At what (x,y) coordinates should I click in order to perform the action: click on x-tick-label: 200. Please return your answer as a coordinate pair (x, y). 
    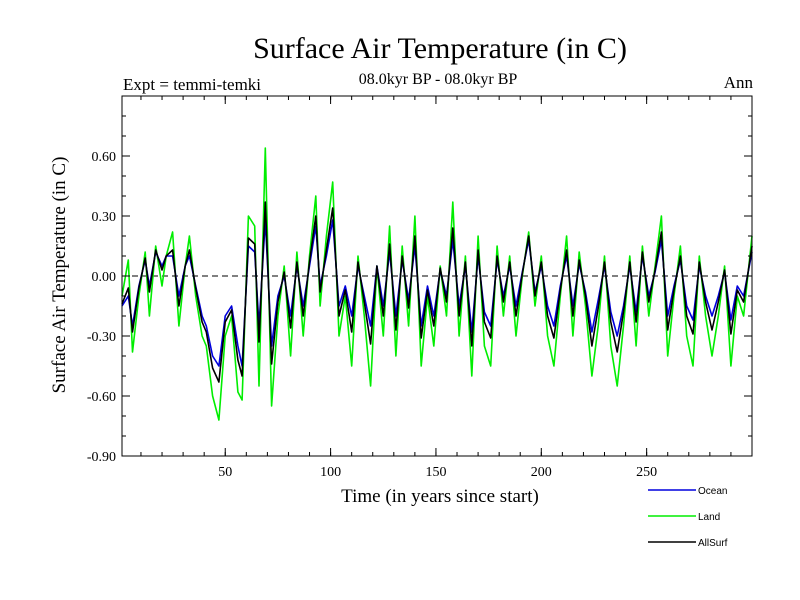
    Looking at the image, I should click on (541, 472).